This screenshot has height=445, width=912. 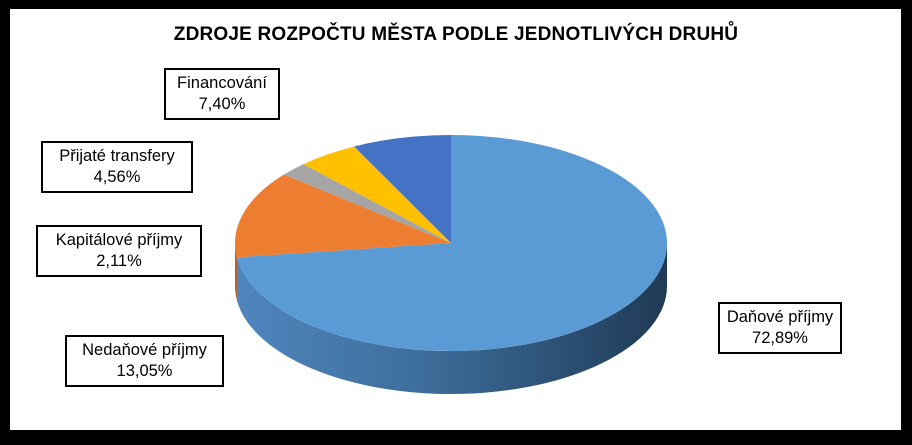 I want to click on slice-value: 13,05%, so click(x=144, y=371).